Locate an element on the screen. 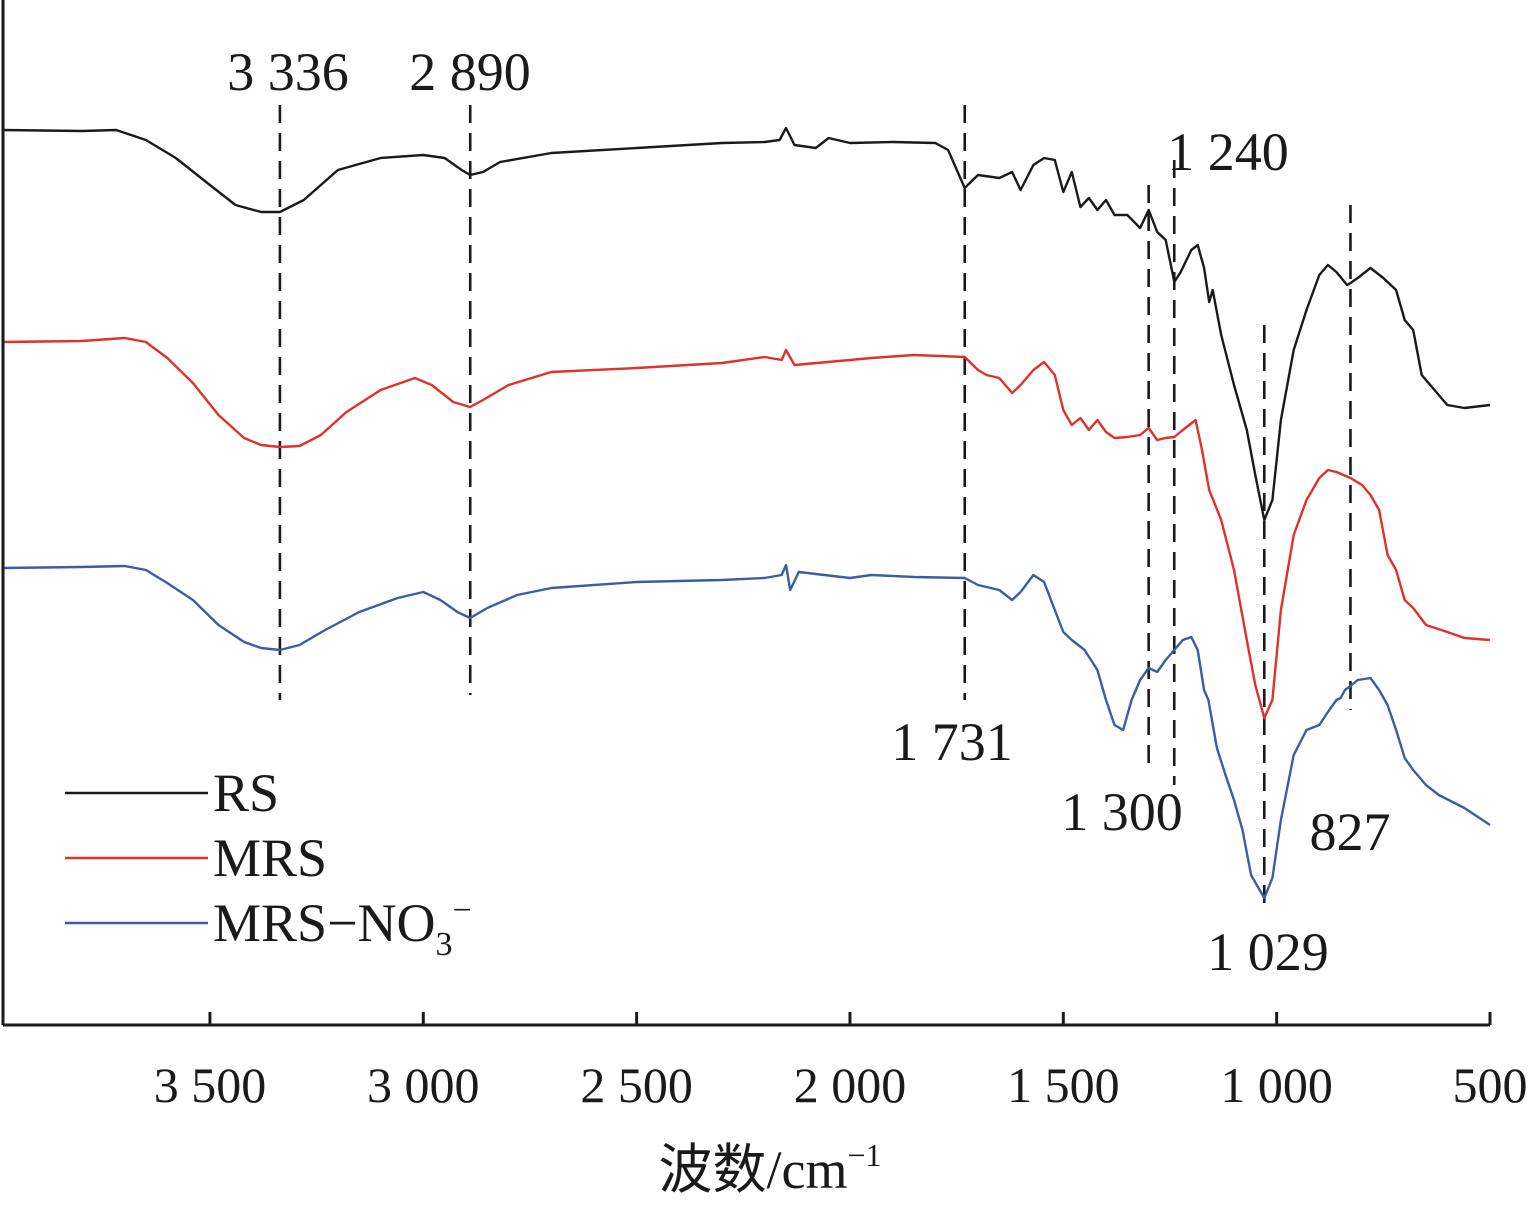  legend-label-3: MRS−NO3− is located at coordinates (342, 927).